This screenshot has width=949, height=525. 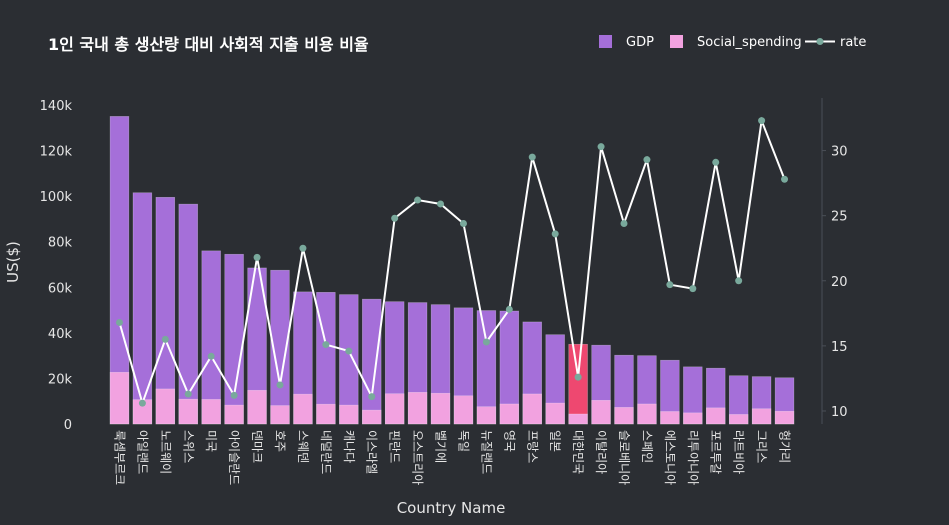 I want to click on x-tick-label: 에스토니아, so click(x=670, y=457).